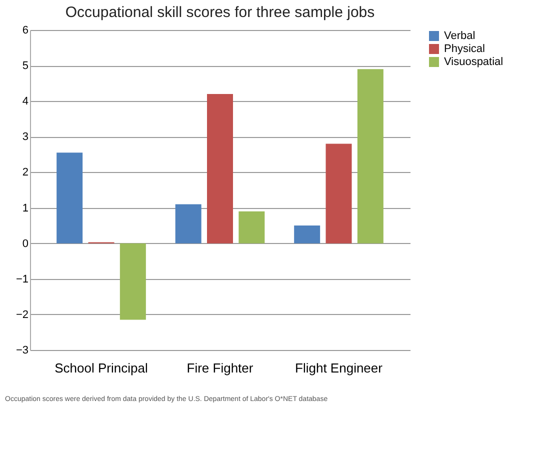 This screenshot has height=463, width=547. What do you see at coordinates (339, 368) in the screenshot?
I see `x-tick-label: Flight Engineer` at bounding box center [339, 368].